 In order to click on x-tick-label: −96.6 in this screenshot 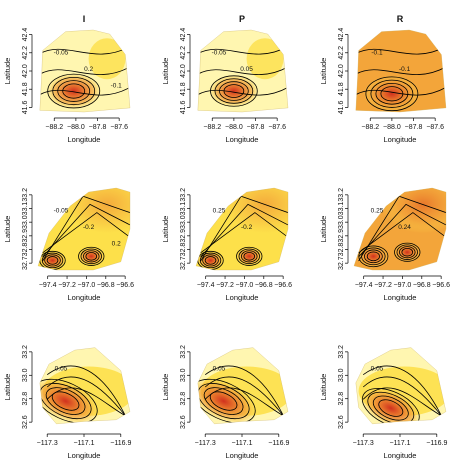, I will do `click(441, 285)`.